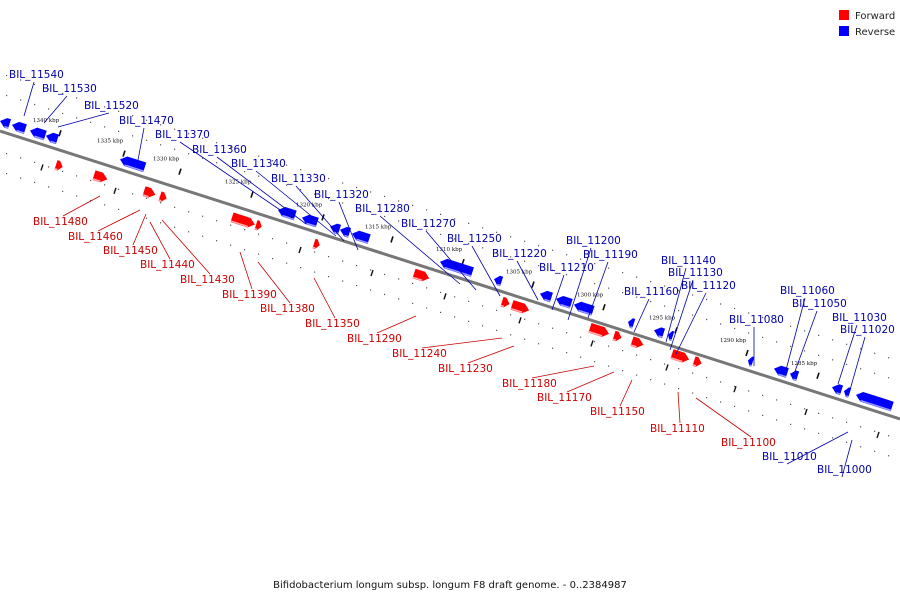 This screenshot has width=900, height=600. What do you see at coordinates (309, 205) in the screenshot?
I see `scale-tick-label: 1320 kbp` at bounding box center [309, 205].